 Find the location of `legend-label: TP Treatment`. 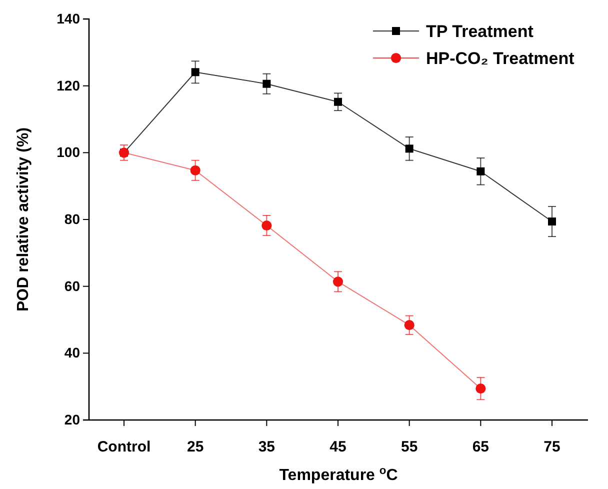

legend-label: TP Treatment is located at coordinates (480, 31).